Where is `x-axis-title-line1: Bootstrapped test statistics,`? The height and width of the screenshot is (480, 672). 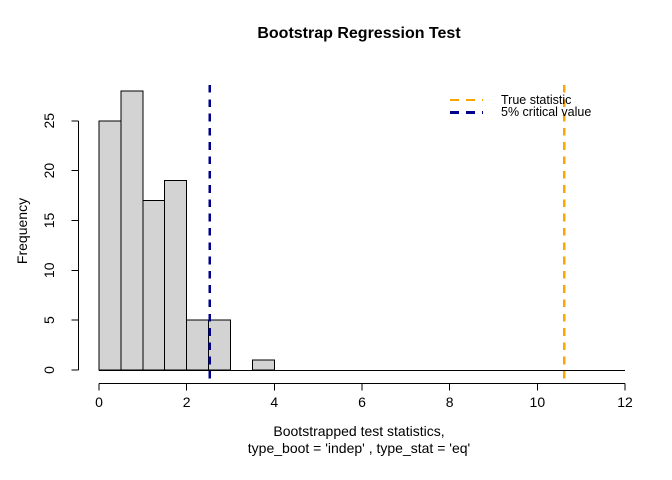 x-axis-title-line1: Bootstrapped test statistics, is located at coordinates (359, 431).